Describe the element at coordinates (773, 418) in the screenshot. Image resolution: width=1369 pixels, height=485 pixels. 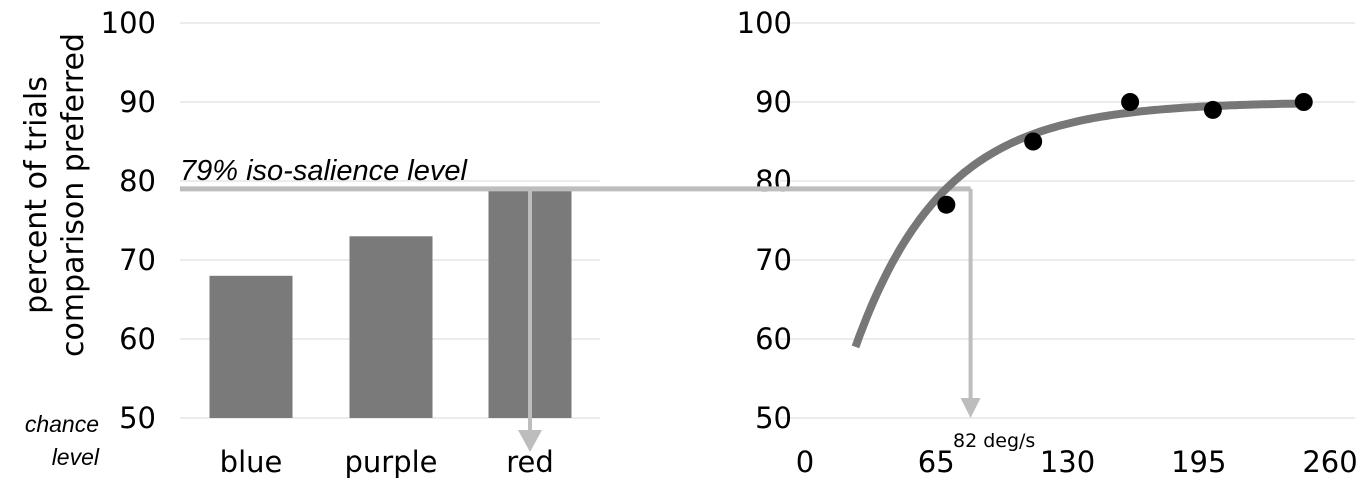
I see `right-y-tick-label: 50` at that location.